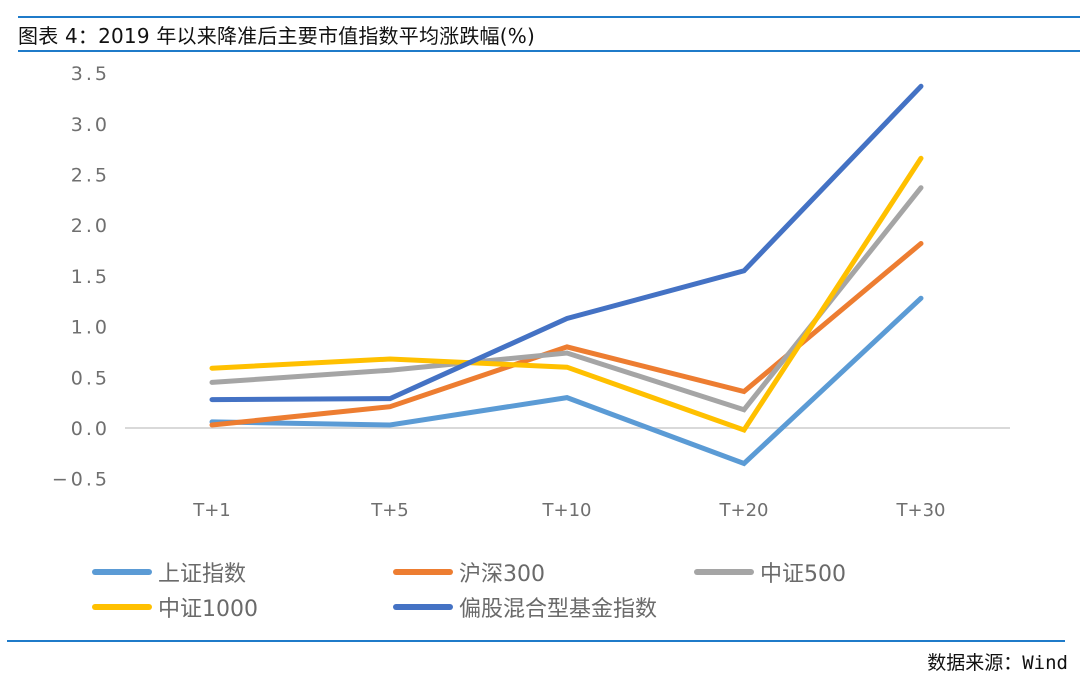 The width and height of the screenshot is (1080, 680). I want to click on y-tick-label: 2.0, so click(90, 226).